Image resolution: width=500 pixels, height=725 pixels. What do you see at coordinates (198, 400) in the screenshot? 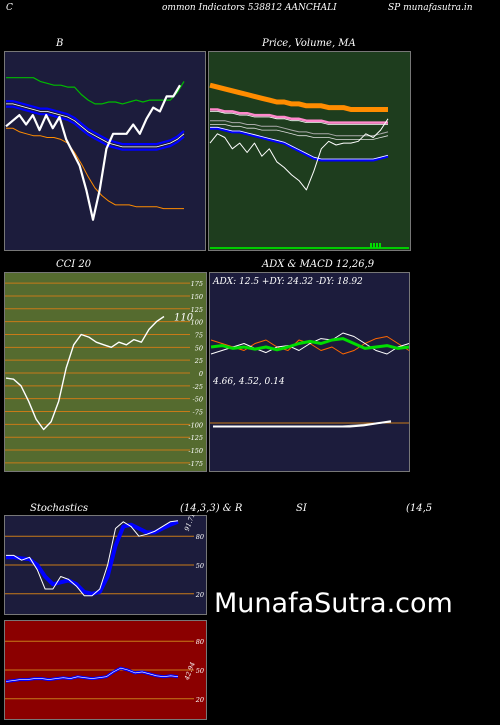
I see `cci-tick-label: -50` at bounding box center [198, 400].